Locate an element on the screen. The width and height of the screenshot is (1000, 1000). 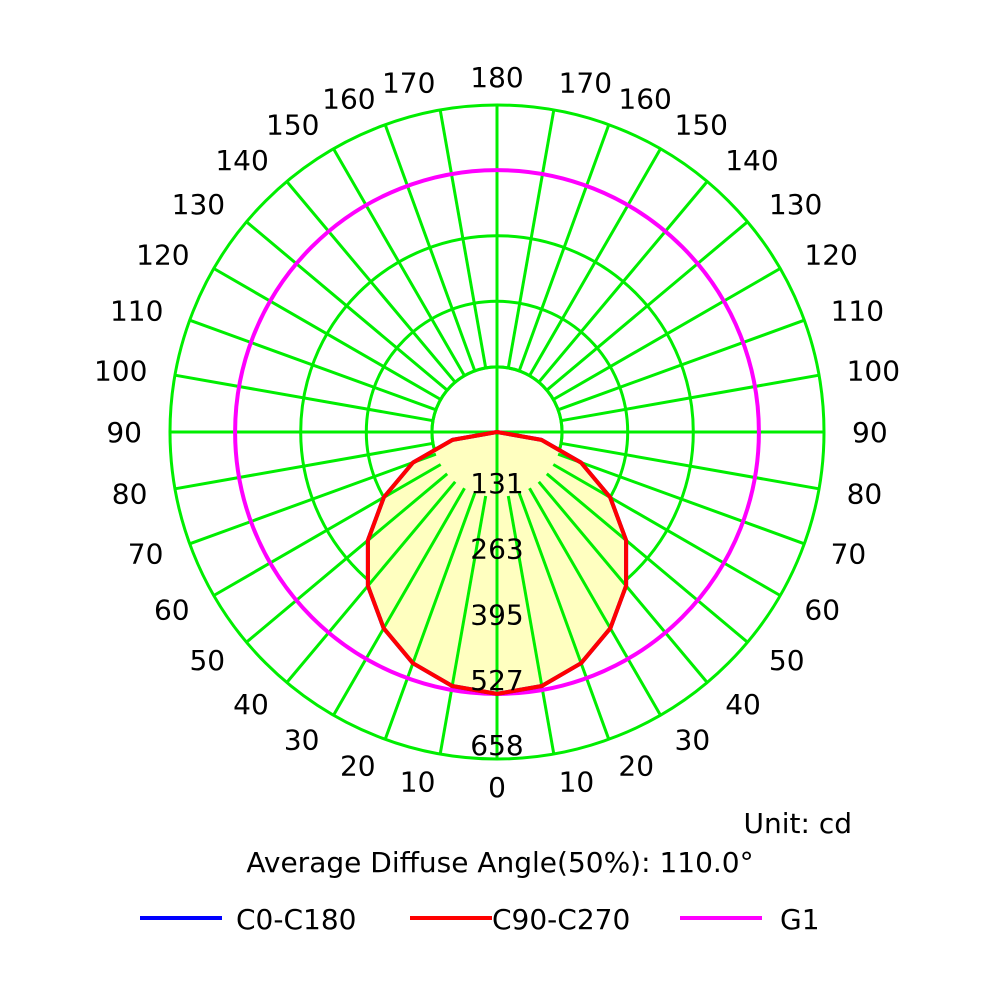
angle-label-120-right: 120 is located at coordinates (830, 255).